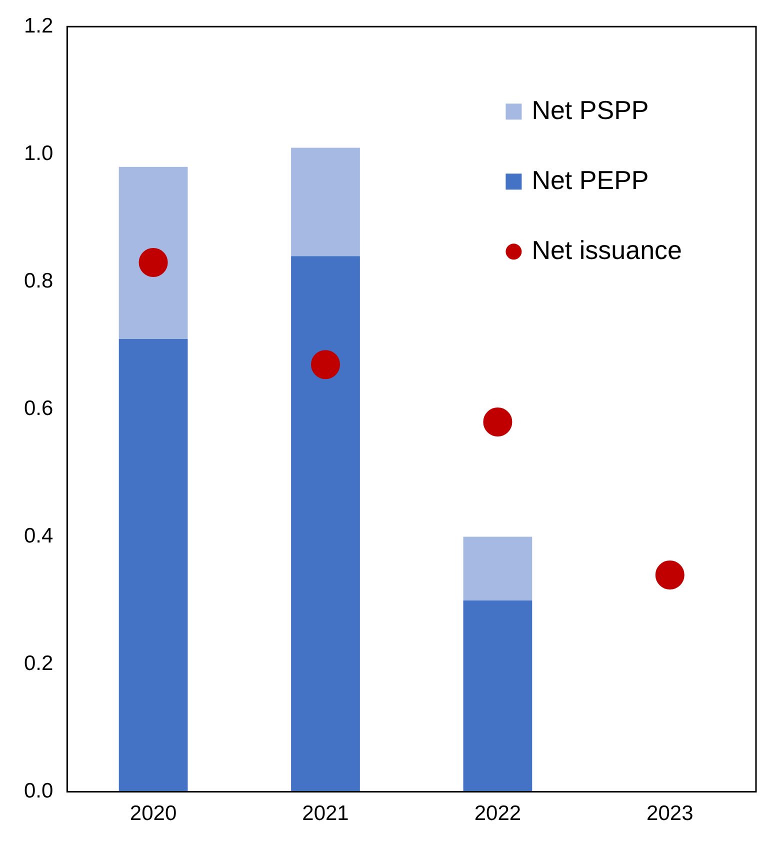 Image resolution: width=771 pixels, height=842 pixels. Describe the element at coordinates (670, 814) in the screenshot. I see `x-tick-label: 2023` at that location.